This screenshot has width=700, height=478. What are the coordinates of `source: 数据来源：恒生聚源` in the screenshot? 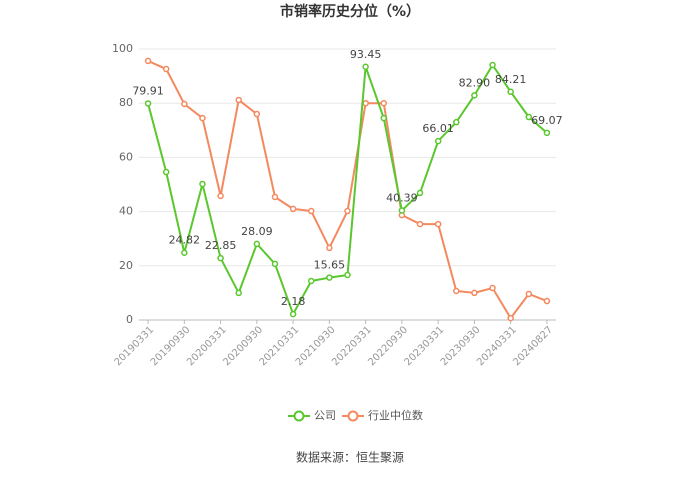 It's located at (350, 457).